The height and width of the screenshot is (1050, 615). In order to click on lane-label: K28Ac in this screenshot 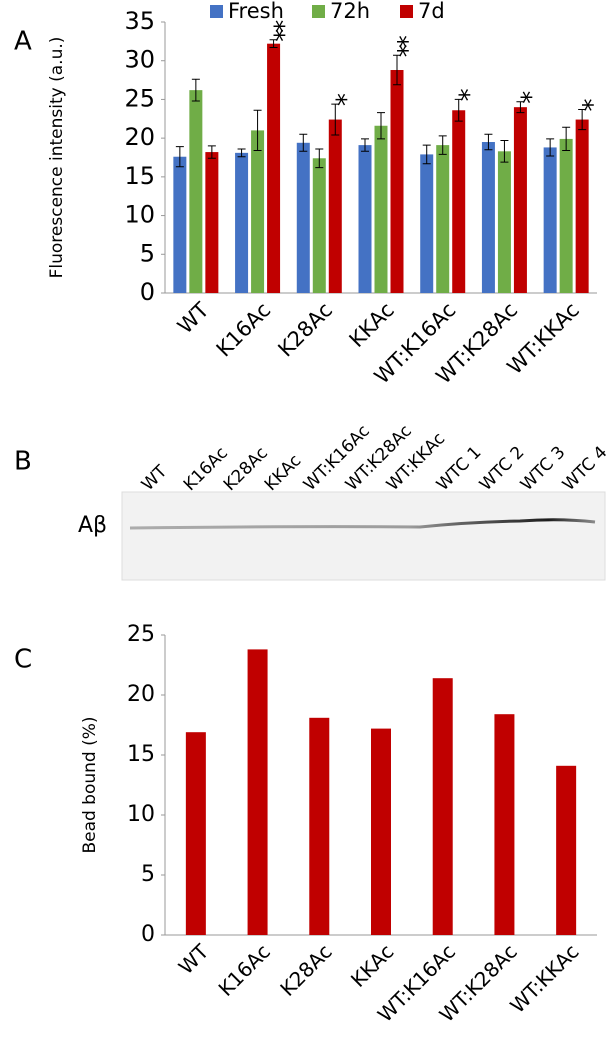, I will do `click(246, 469)`.